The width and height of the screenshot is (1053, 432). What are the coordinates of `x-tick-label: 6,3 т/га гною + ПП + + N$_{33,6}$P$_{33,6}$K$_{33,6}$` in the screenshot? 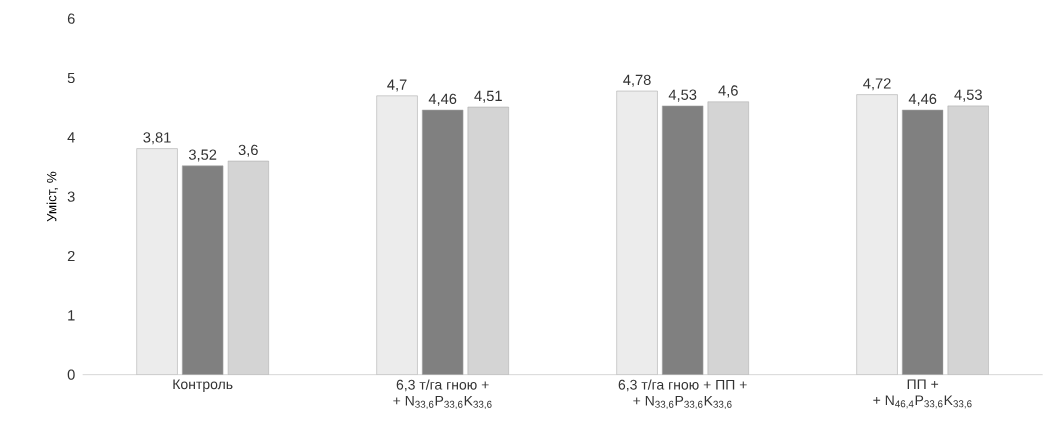 It's located at (682, 394).